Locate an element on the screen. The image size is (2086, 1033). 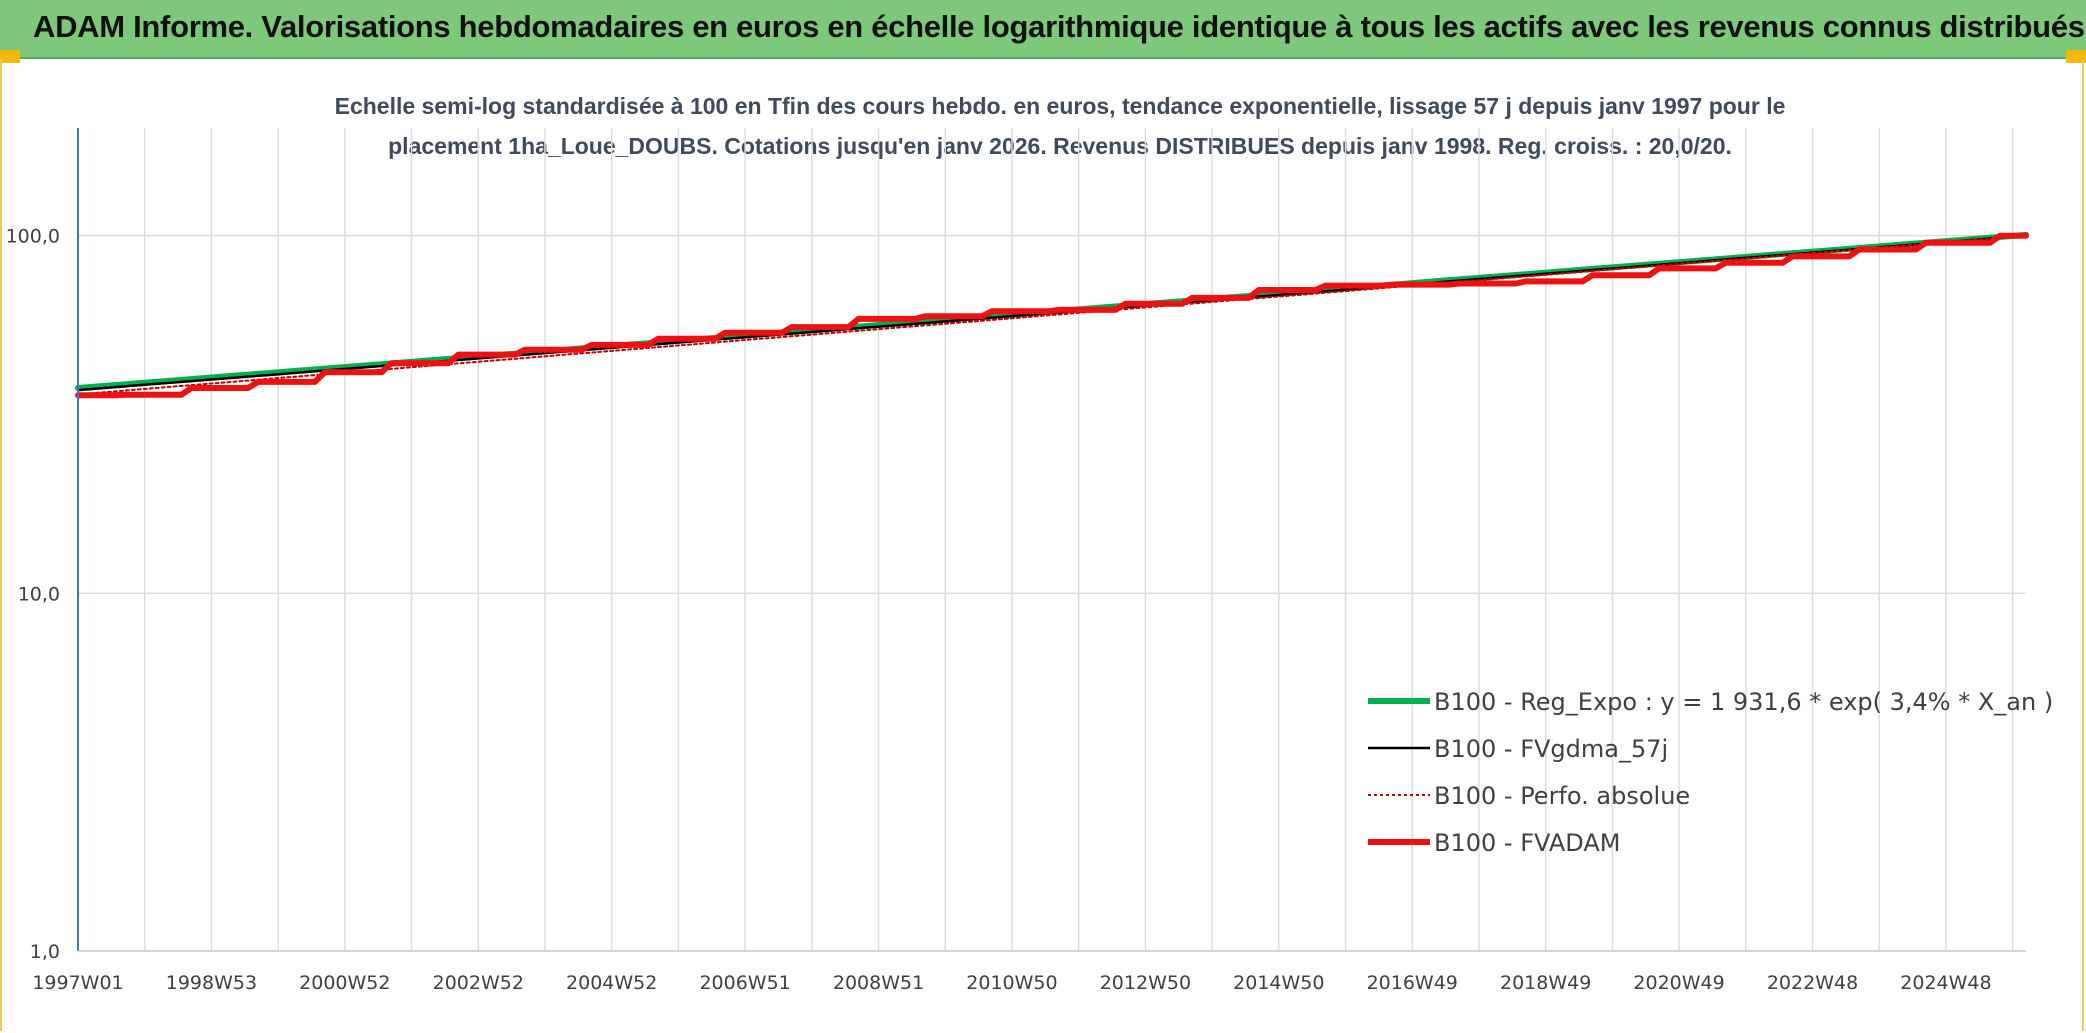
x-tick-label: 2010W50 is located at coordinates (1011, 983).